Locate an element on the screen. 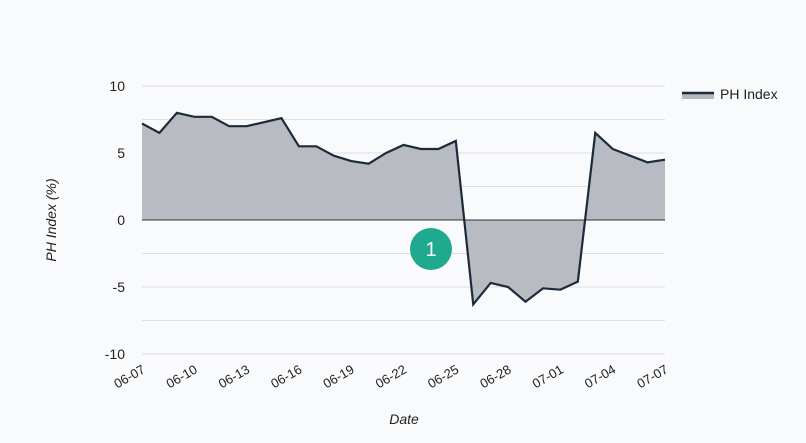 The width and height of the screenshot is (806, 443). annotation-markers: 1 is located at coordinates (431, 249).